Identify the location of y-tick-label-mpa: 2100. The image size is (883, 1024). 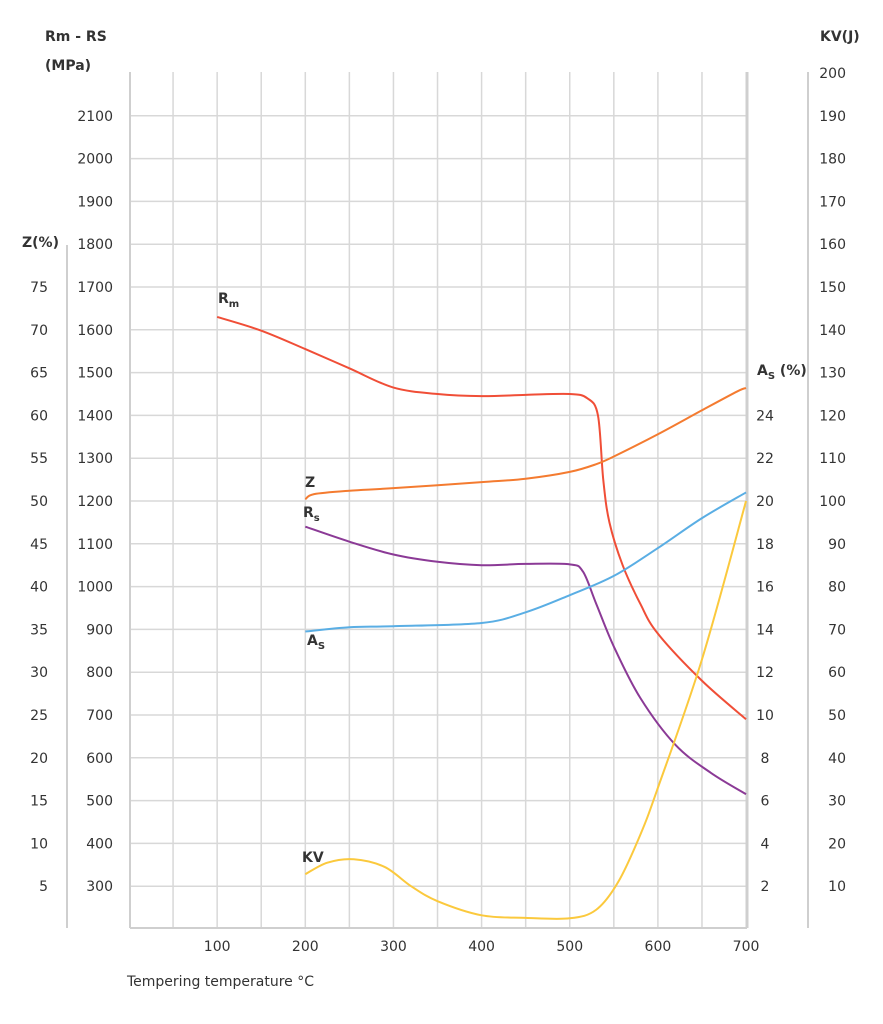
(95, 117).